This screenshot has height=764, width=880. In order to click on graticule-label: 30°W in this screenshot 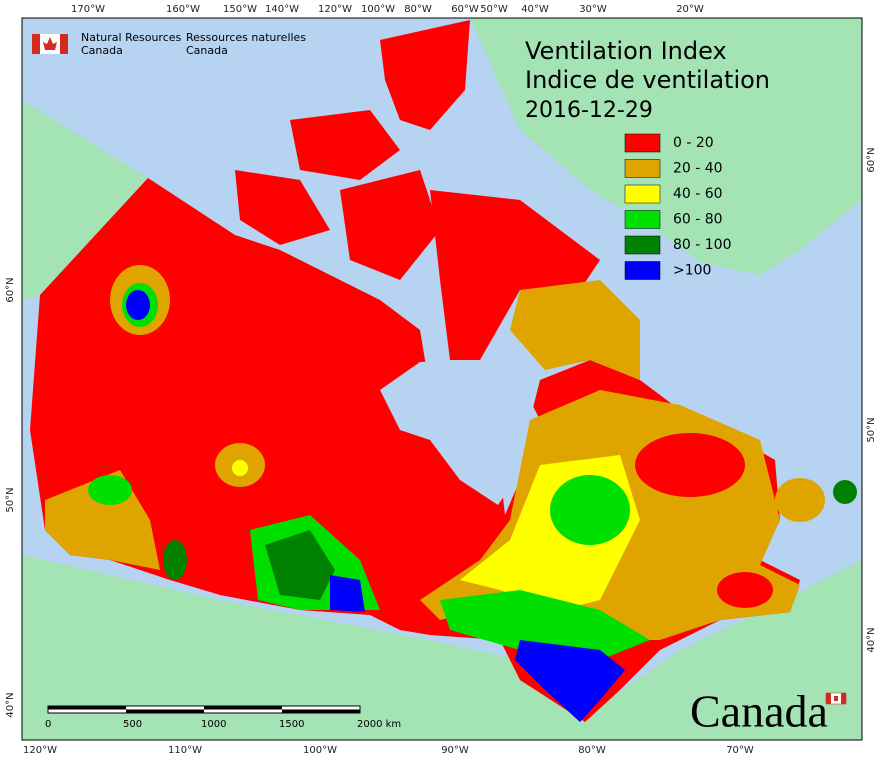, I will do `click(593, 9)`.